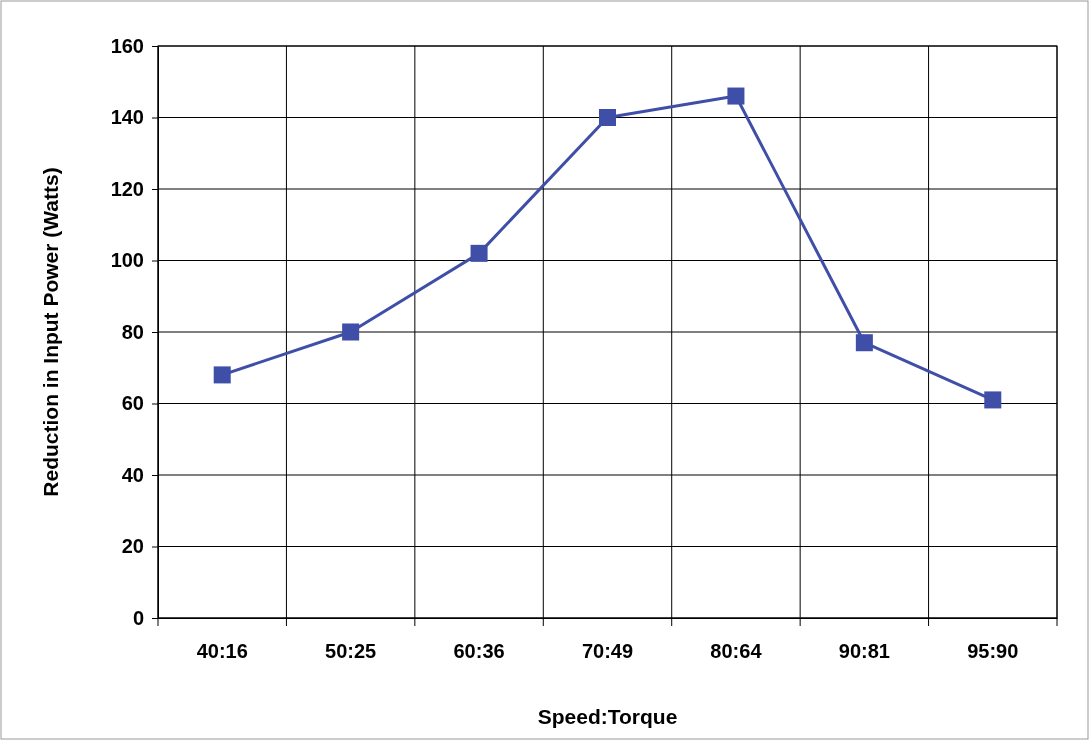 This screenshot has height=740, width=1089. I want to click on x-tick-label: 40:16, so click(222, 651).